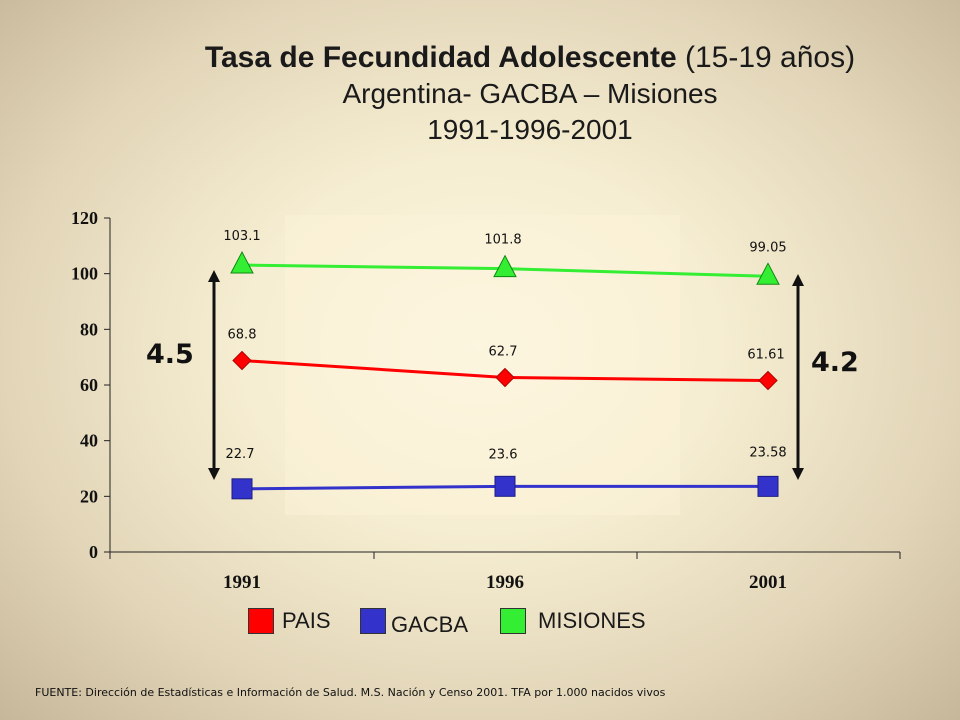 This screenshot has height=720, width=960. I want to click on marker-misiones-1996, so click(505, 266).